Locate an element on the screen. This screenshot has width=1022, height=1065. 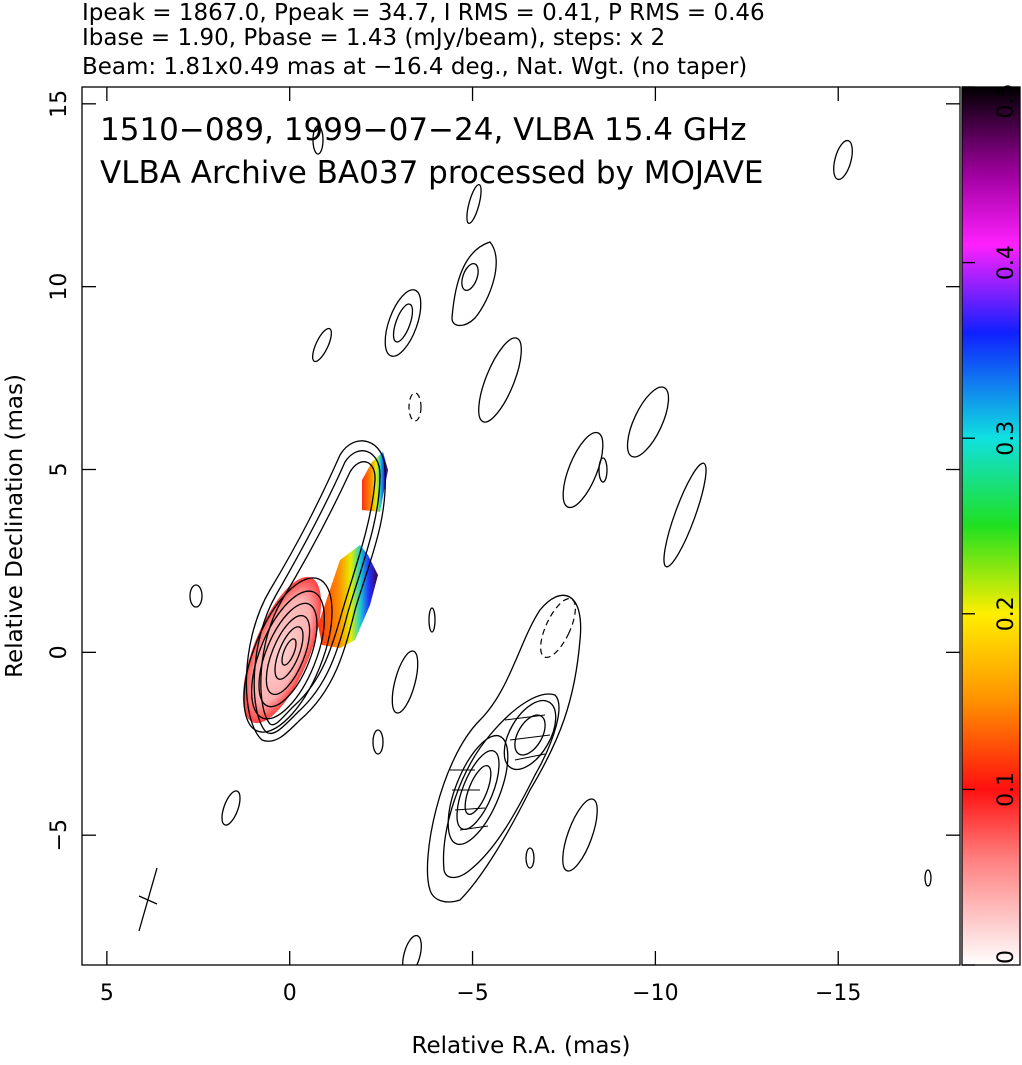
y-tick-label: 0 is located at coordinates (59, 652).